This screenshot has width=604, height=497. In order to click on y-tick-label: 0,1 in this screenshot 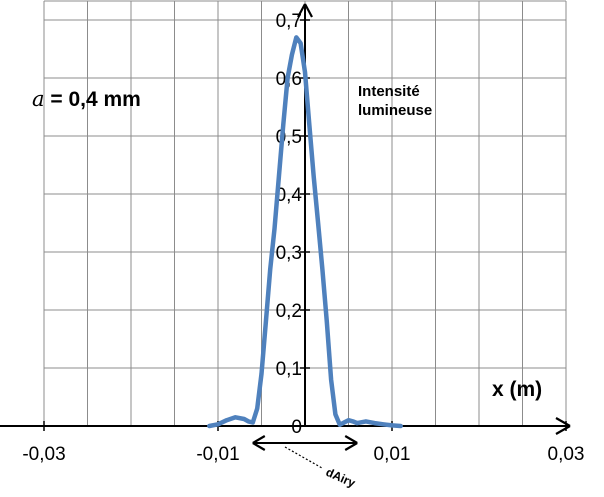, I will do `click(289, 369)`.